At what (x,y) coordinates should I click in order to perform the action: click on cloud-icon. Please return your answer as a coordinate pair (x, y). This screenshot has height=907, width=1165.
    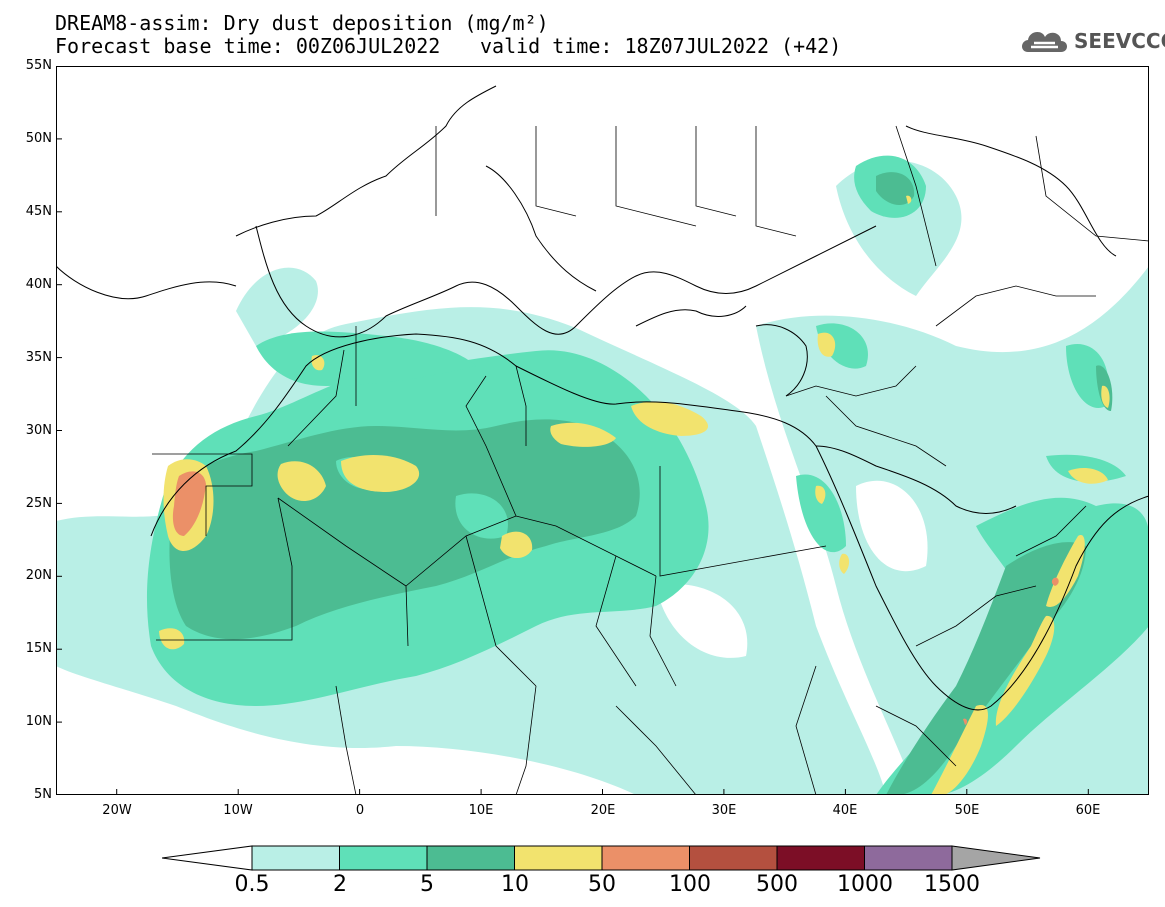
    Looking at the image, I should click on (1044, 41).